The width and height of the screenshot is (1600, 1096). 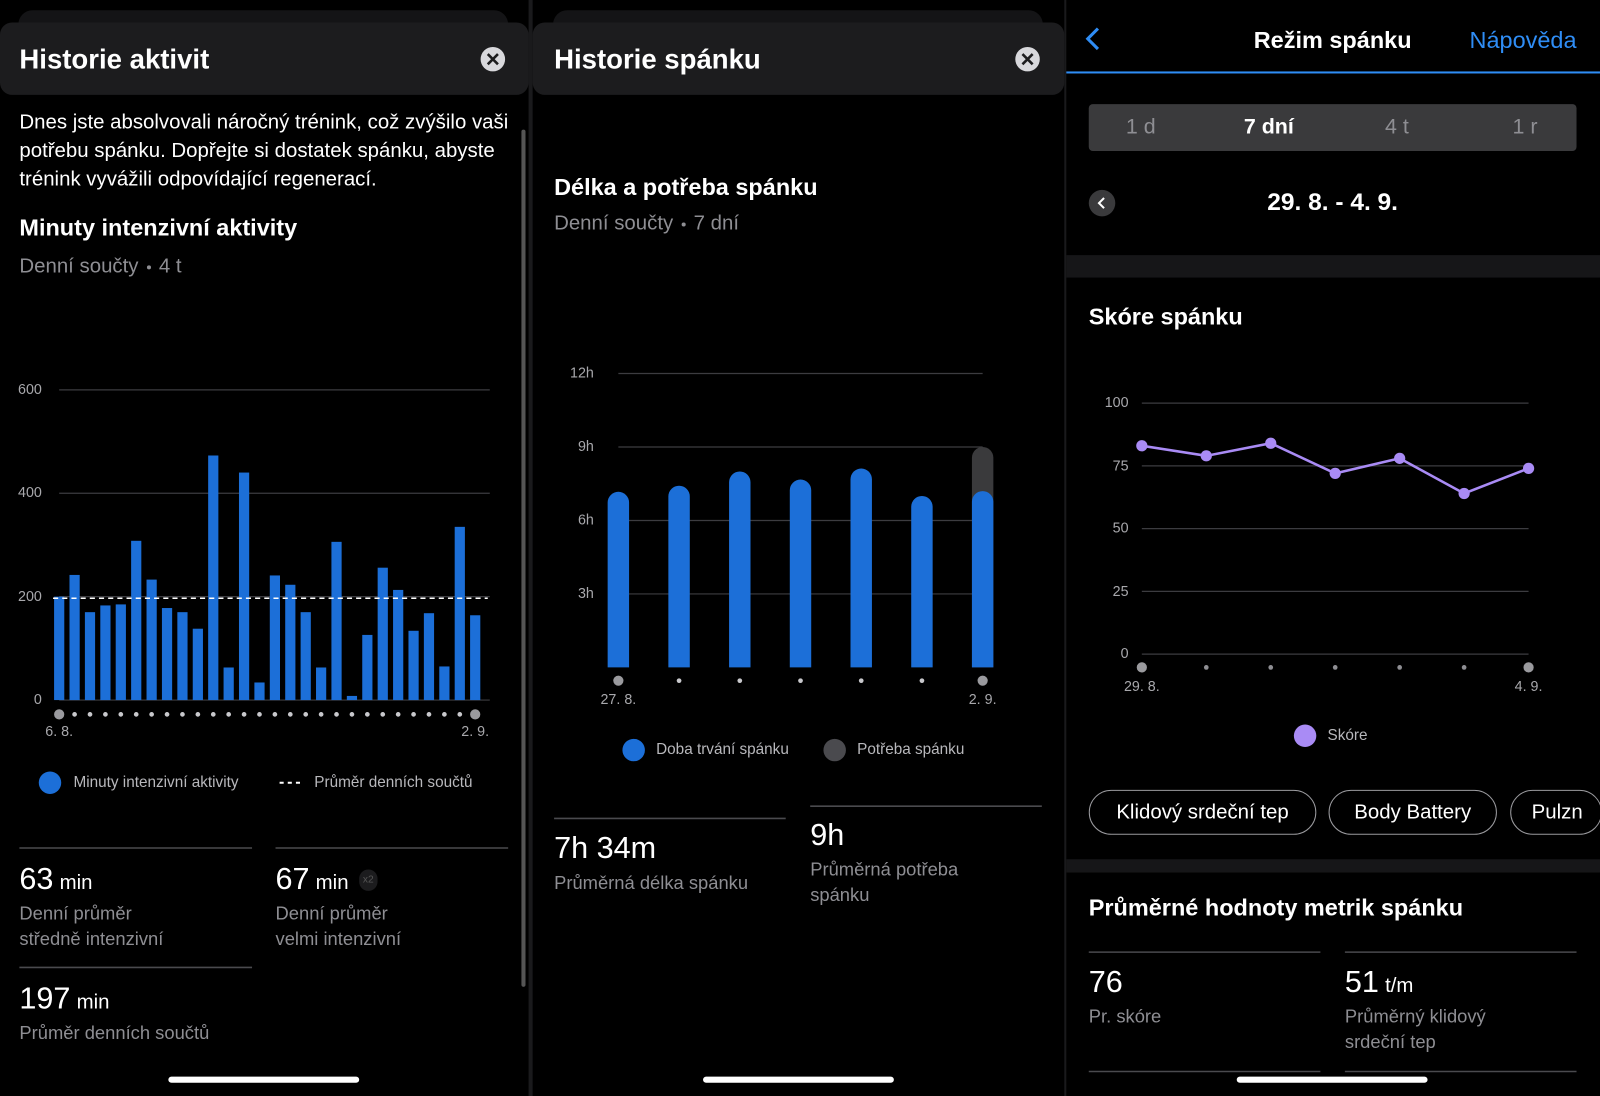 I want to click on stat-value: 7h 34m, so click(x=605, y=848).